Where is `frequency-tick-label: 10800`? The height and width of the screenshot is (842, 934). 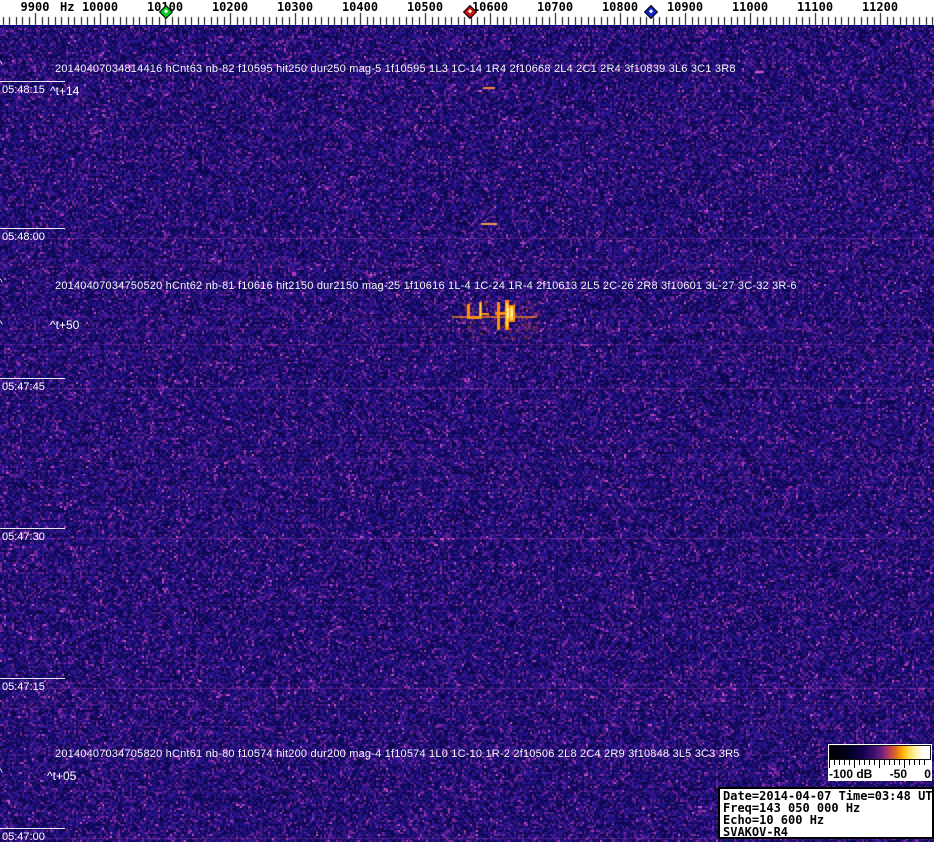 frequency-tick-label: 10800 is located at coordinates (620, 7).